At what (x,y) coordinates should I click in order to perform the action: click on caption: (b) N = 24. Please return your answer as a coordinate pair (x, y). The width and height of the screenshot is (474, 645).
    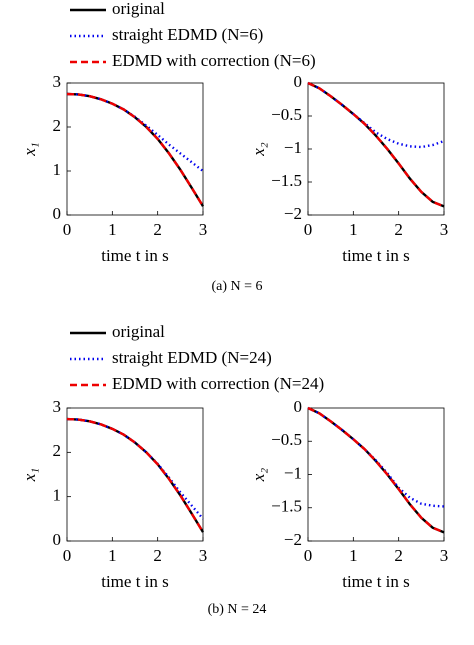
    Looking at the image, I should click on (237, 609).